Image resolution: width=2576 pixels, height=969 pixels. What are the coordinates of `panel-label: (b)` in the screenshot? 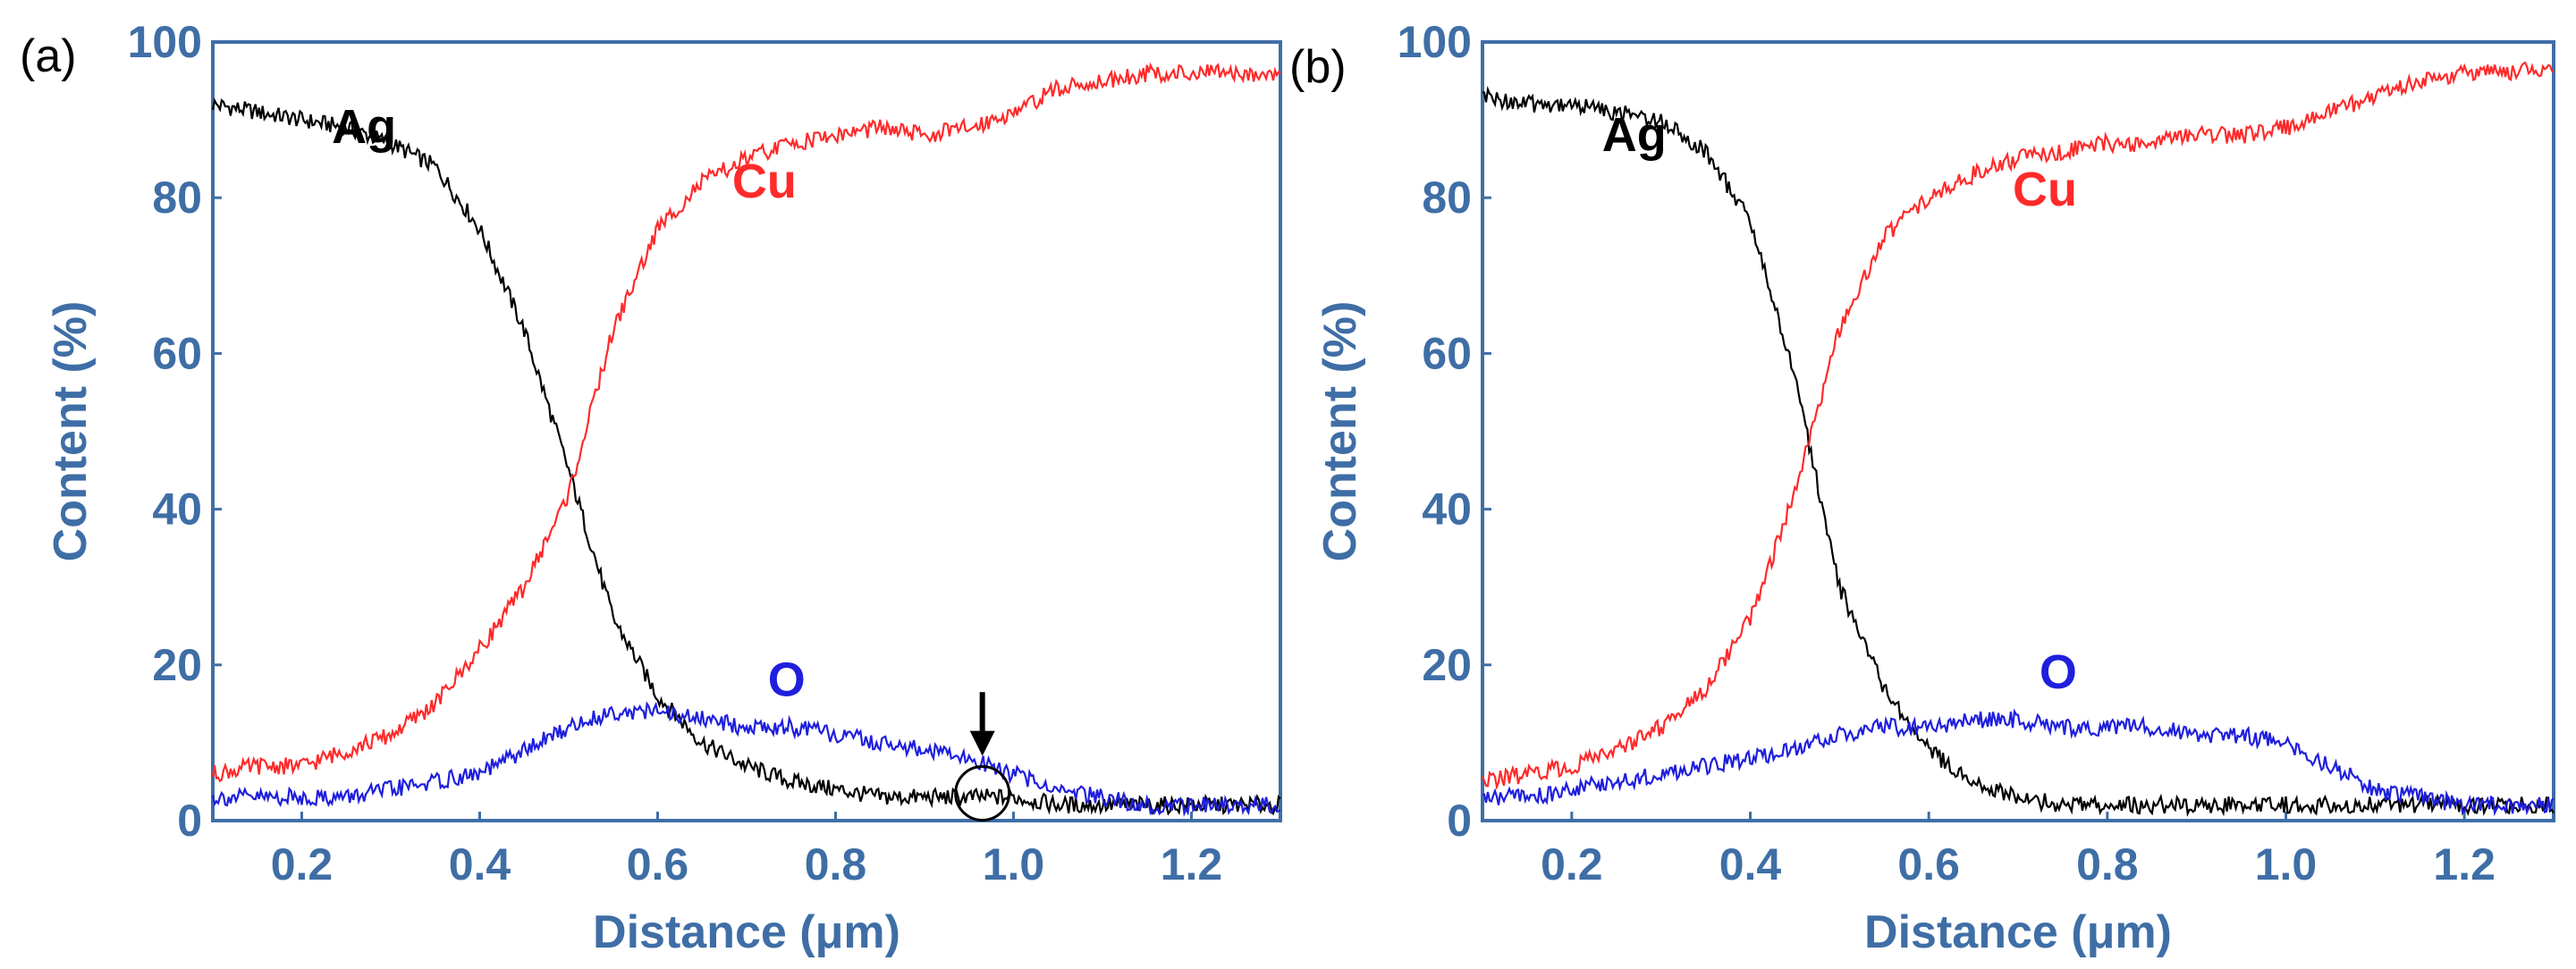 It's located at (1318, 67).